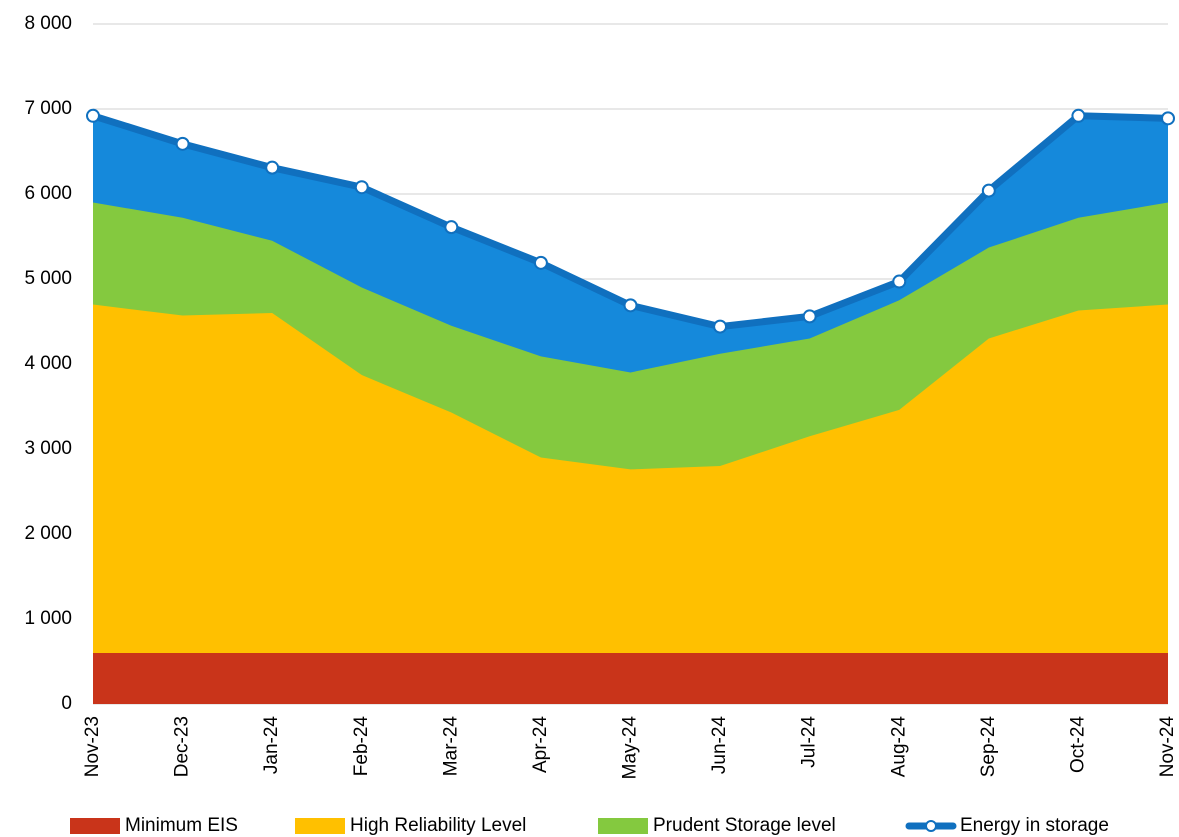 This screenshot has width=1179, height=837. Describe the element at coordinates (182, 746) in the screenshot. I see `x-tick-label: Dec-23` at that location.